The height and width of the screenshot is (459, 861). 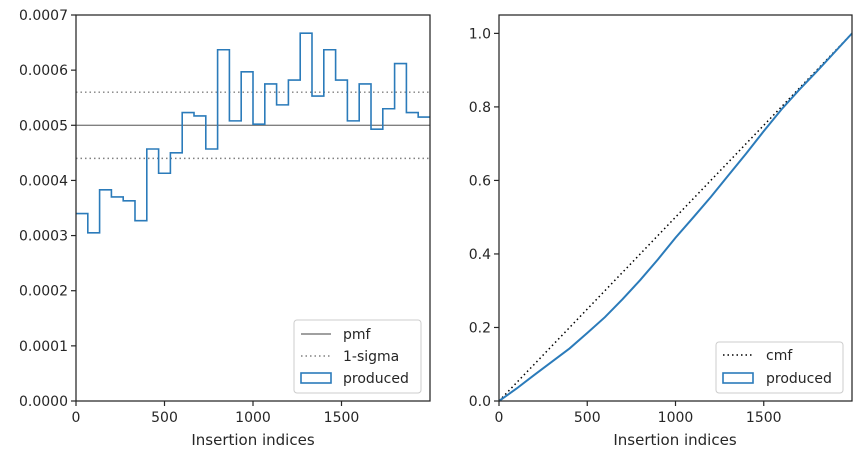 I want to click on right-legend: cmf produced, so click(x=779, y=367).